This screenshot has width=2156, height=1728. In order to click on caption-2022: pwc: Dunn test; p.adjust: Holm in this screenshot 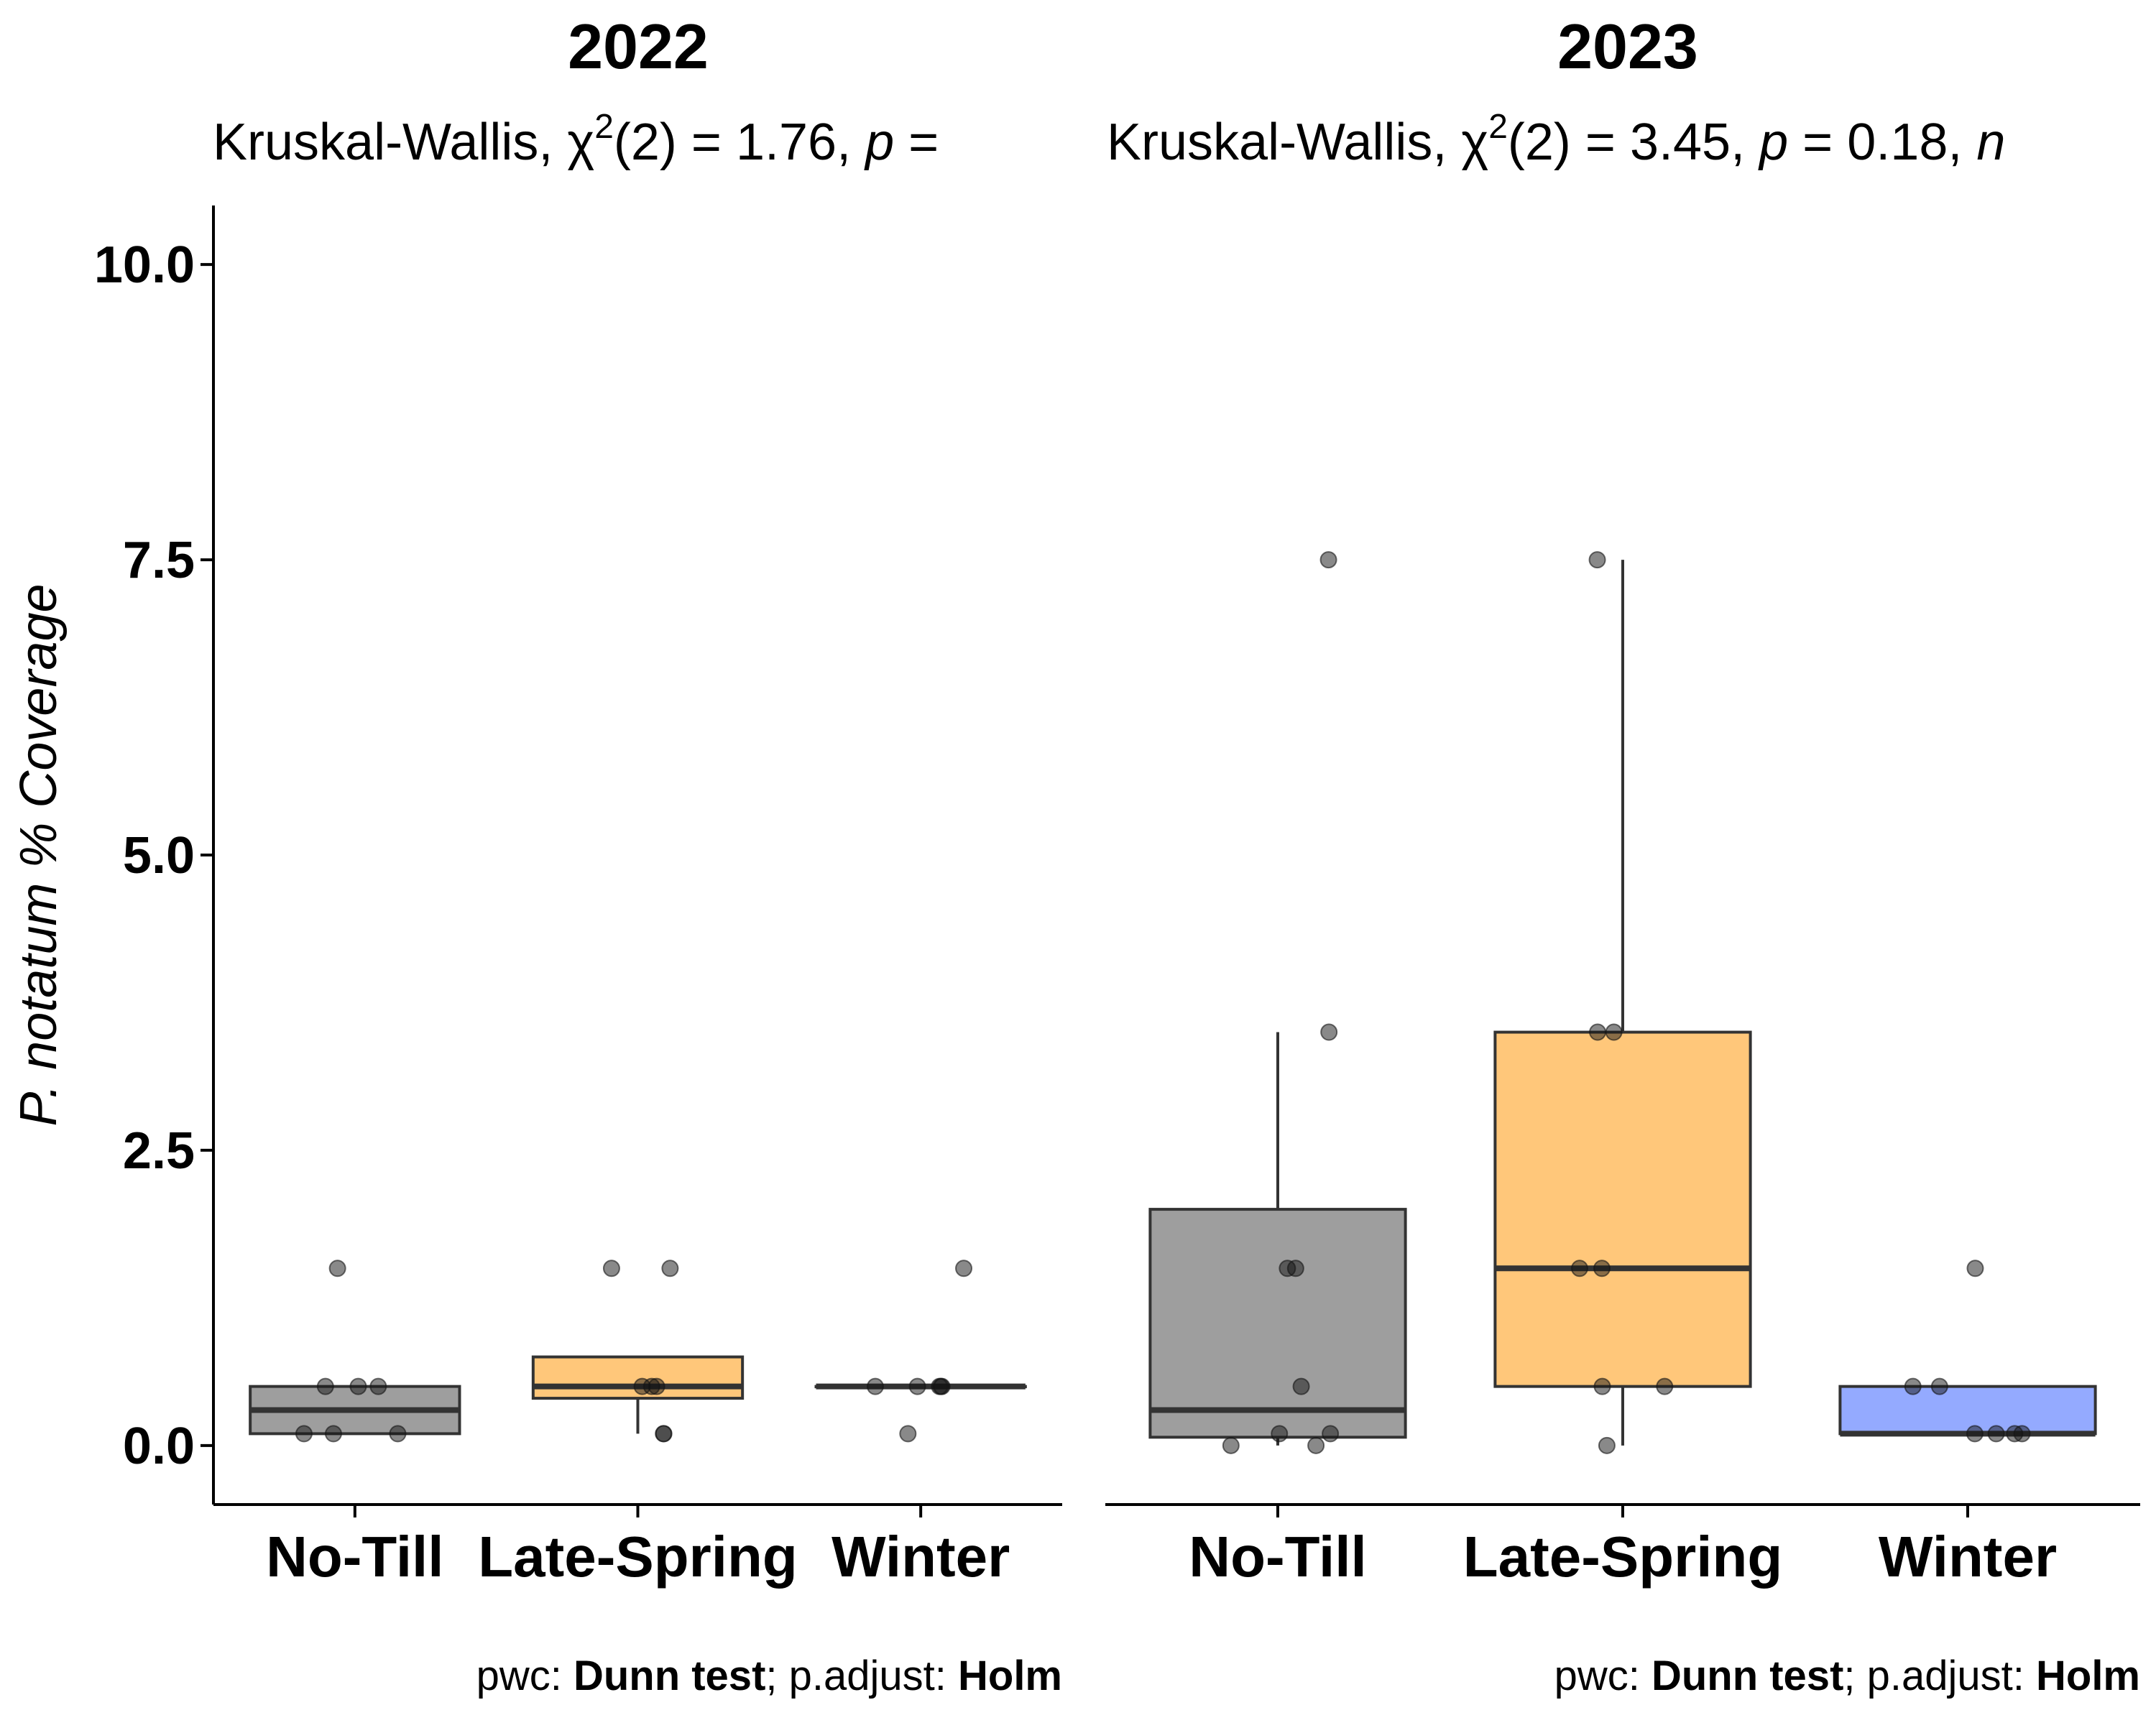, I will do `click(769, 1676)`.